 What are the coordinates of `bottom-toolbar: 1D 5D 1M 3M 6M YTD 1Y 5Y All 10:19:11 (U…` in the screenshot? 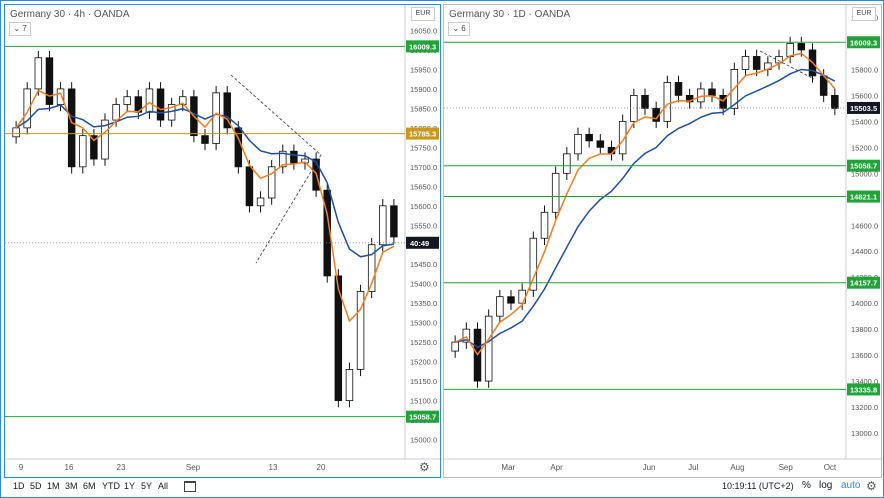 It's located at (442, 486).